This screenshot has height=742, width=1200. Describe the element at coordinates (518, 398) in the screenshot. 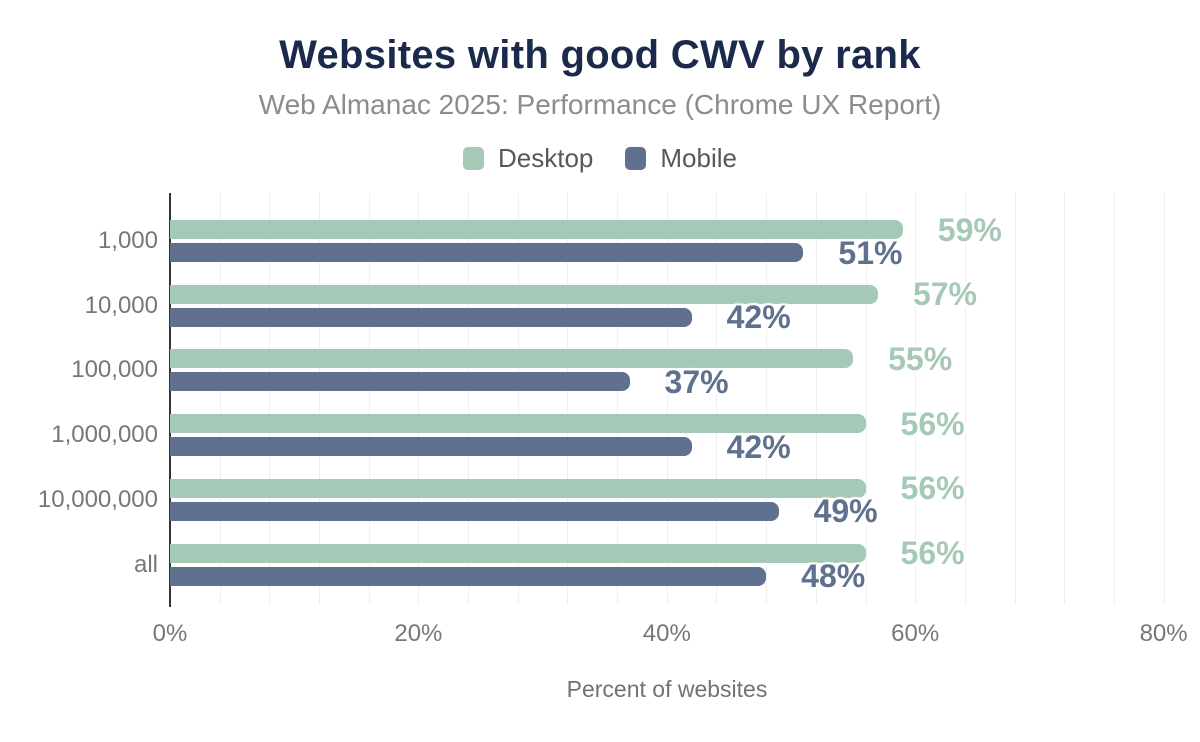

I see `gridline-28pct` at that location.